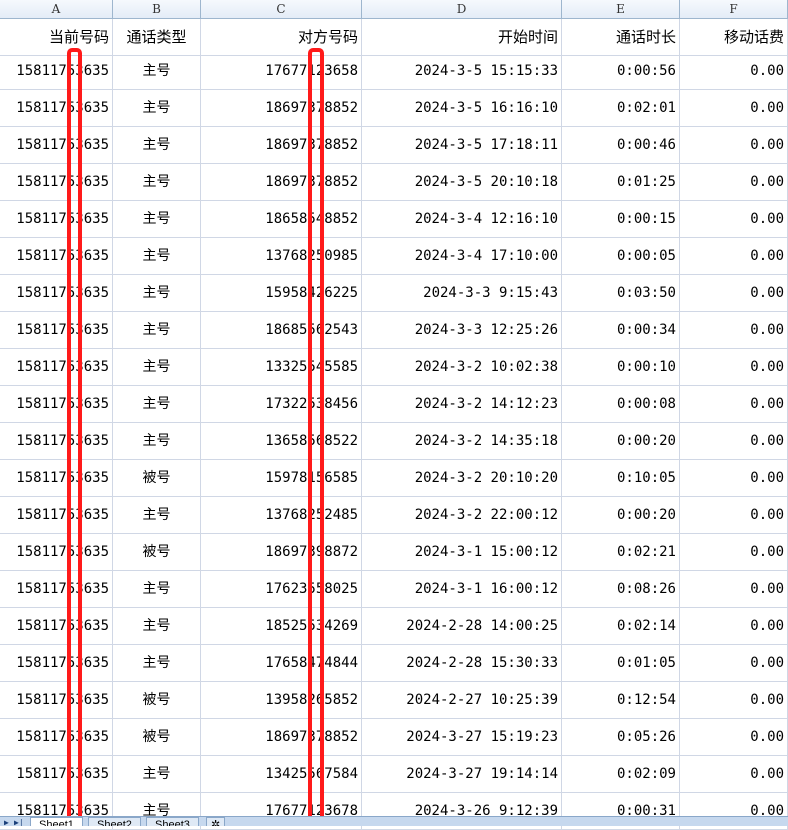 This screenshot has width=788, height=830. What do you see at coordinates (56, 37) in the screenshot?
I see `header-cell-current-number: 当前号码` at bounding box center [56, 37].